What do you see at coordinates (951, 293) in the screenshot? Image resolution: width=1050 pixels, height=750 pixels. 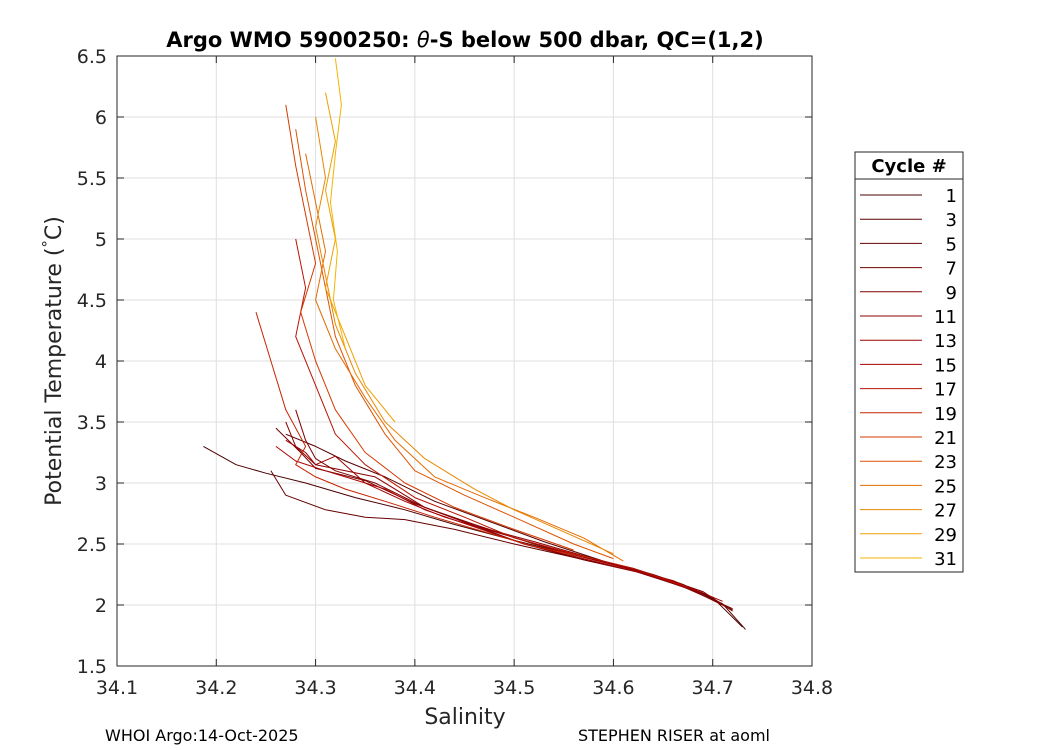 I see `legend-label: 9` at bounding box center [951, 293].